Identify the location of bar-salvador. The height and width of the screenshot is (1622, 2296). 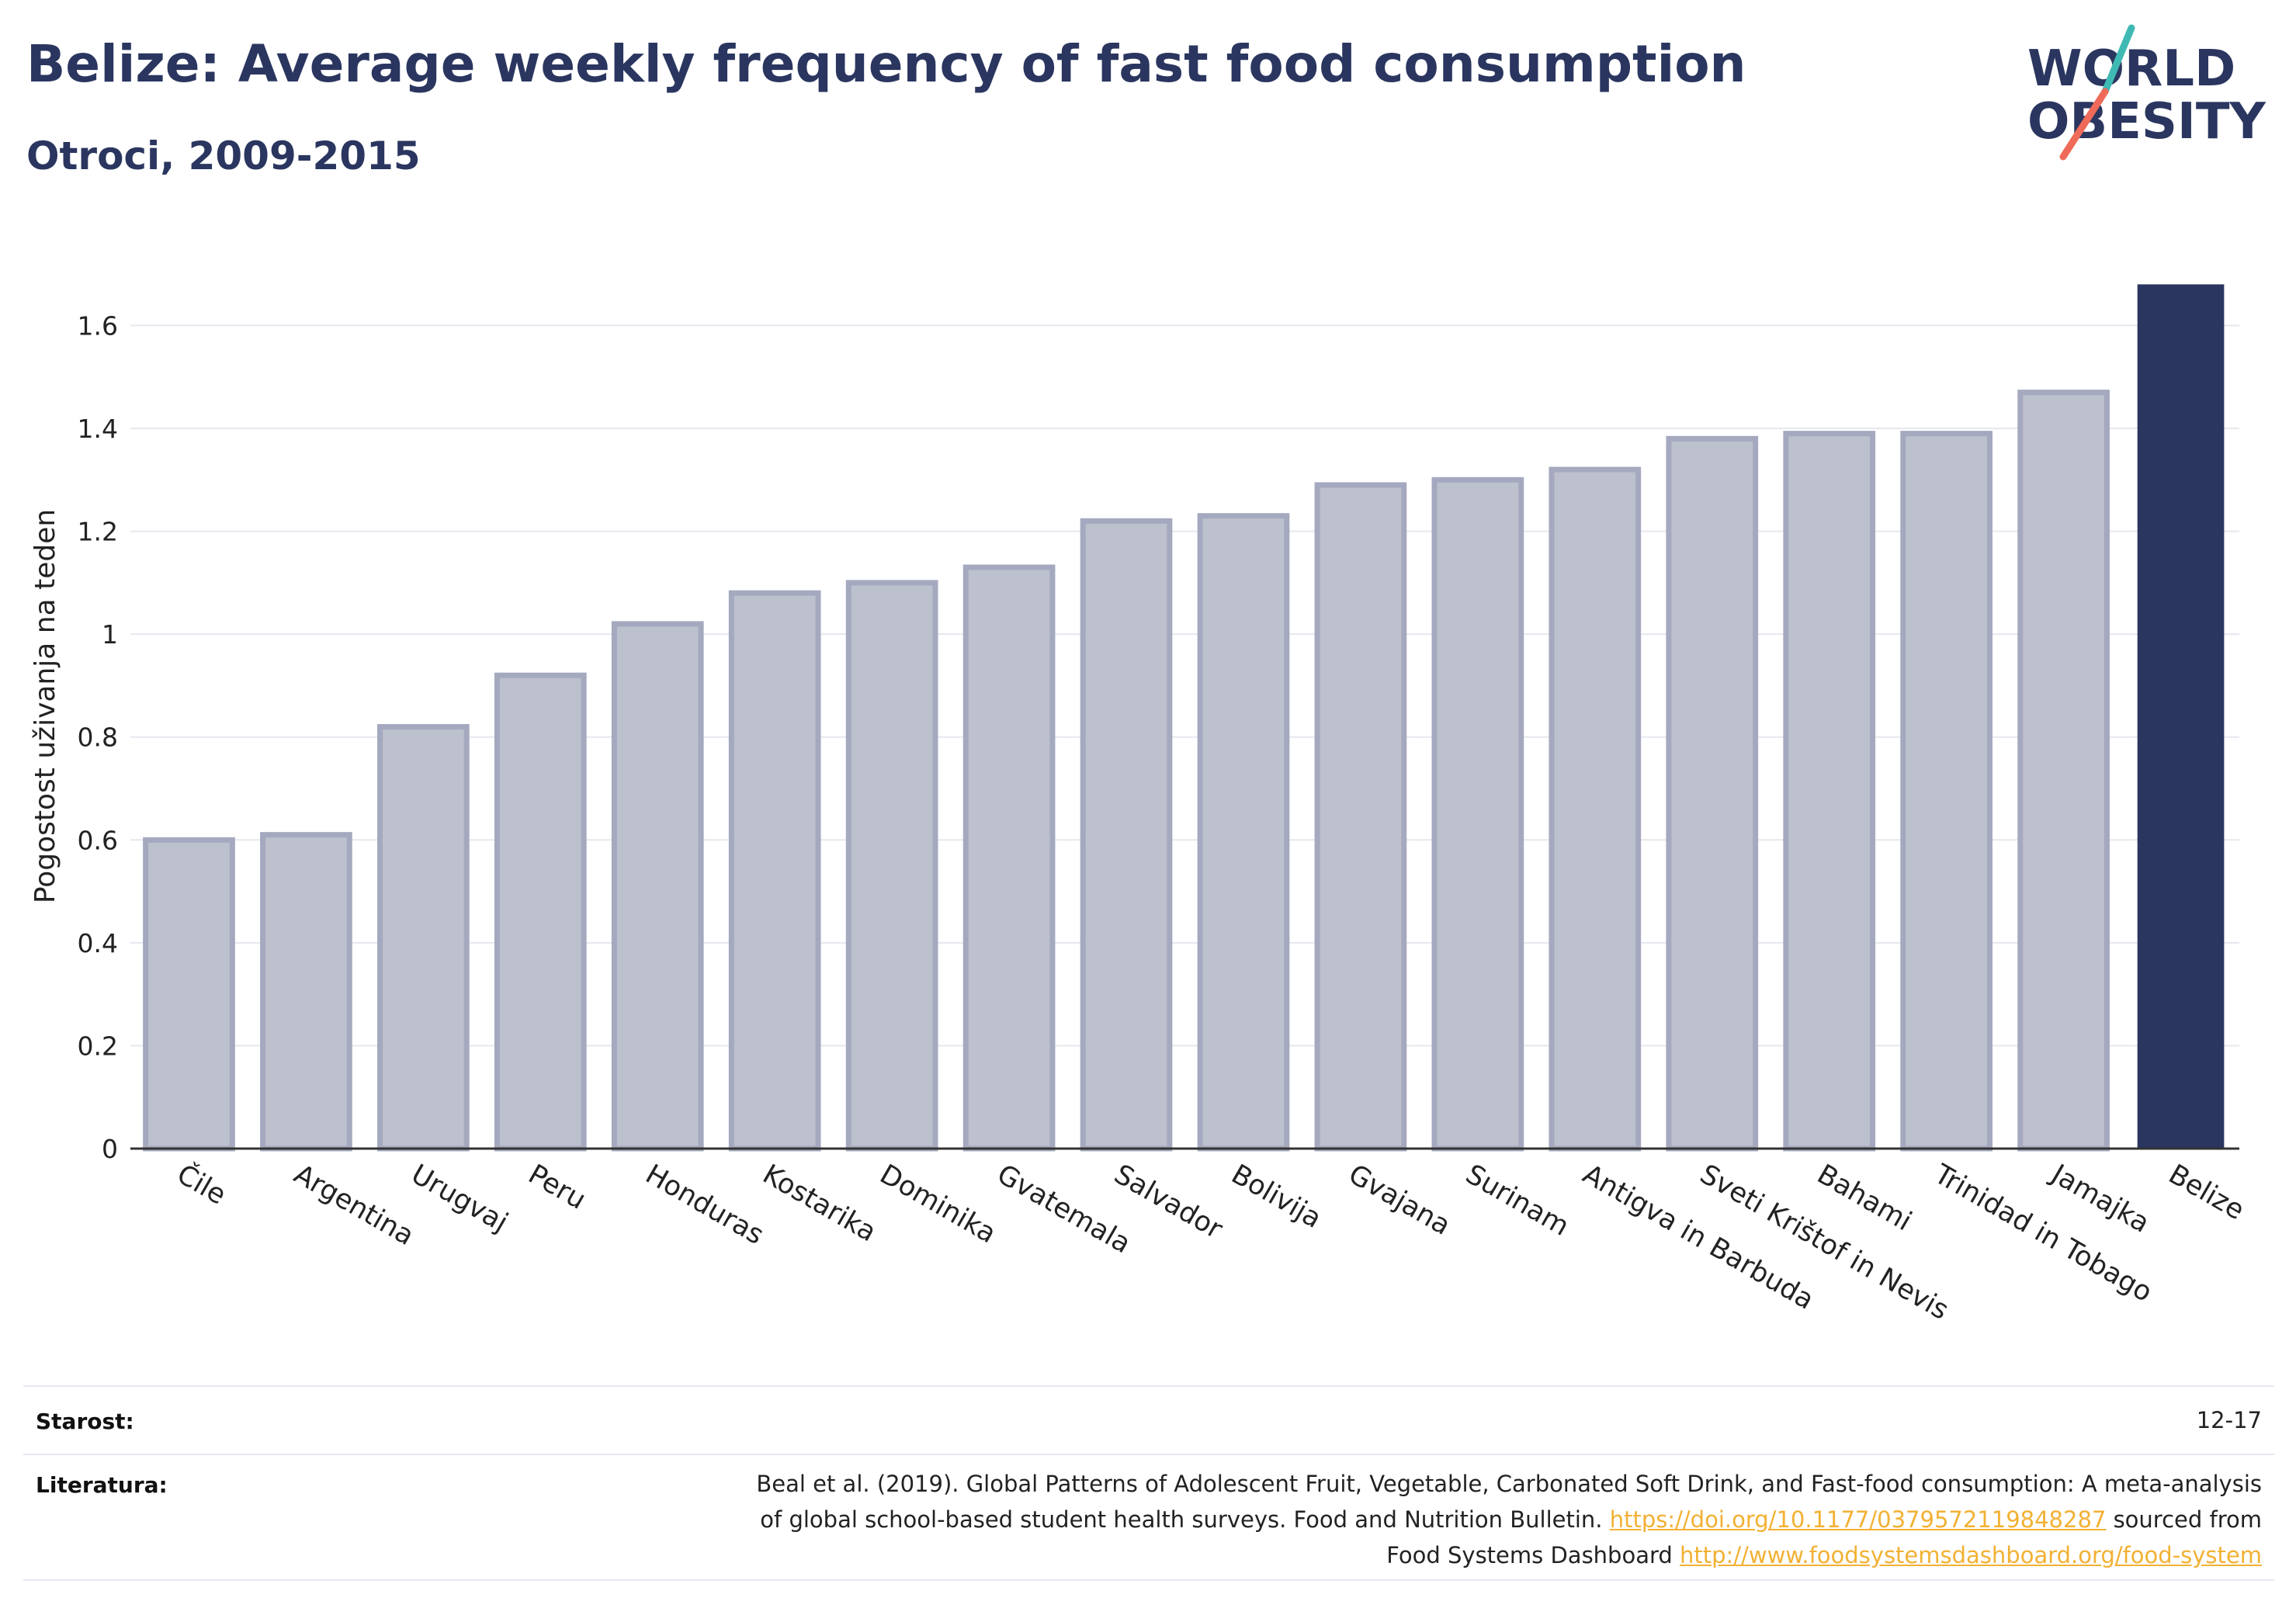
(1126, 835).